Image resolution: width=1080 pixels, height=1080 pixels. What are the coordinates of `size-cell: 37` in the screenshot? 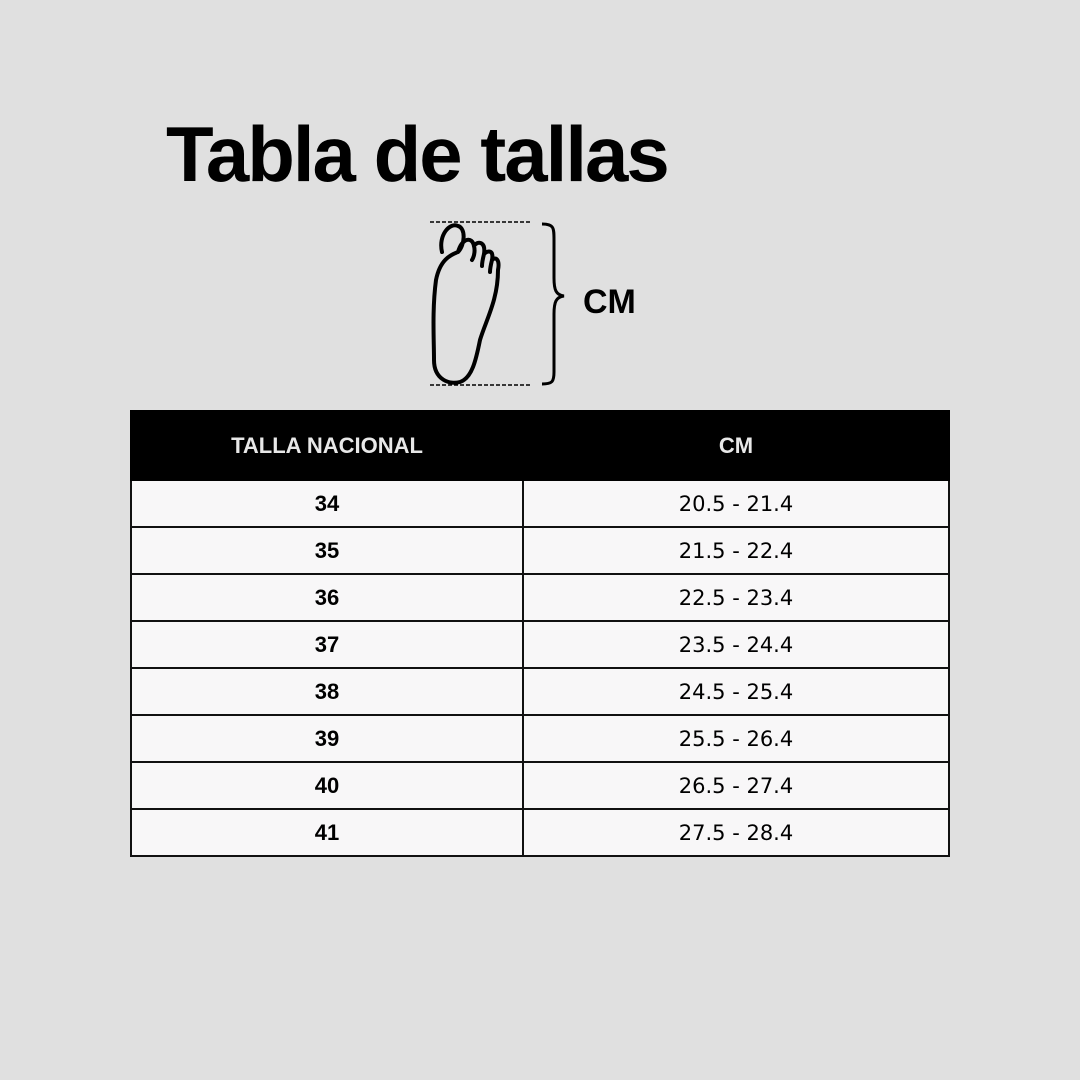 It's located at (327, 644).